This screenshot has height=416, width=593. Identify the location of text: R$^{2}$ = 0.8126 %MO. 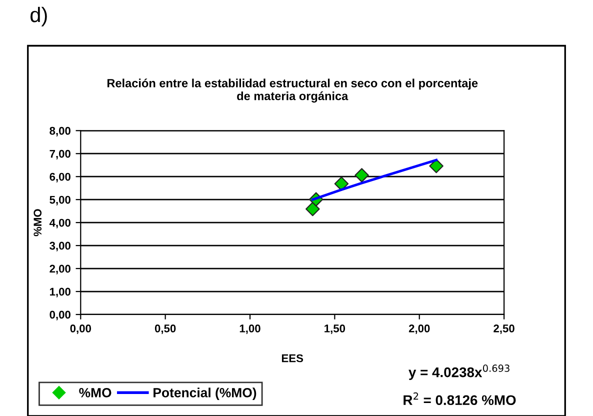
(460, 399).